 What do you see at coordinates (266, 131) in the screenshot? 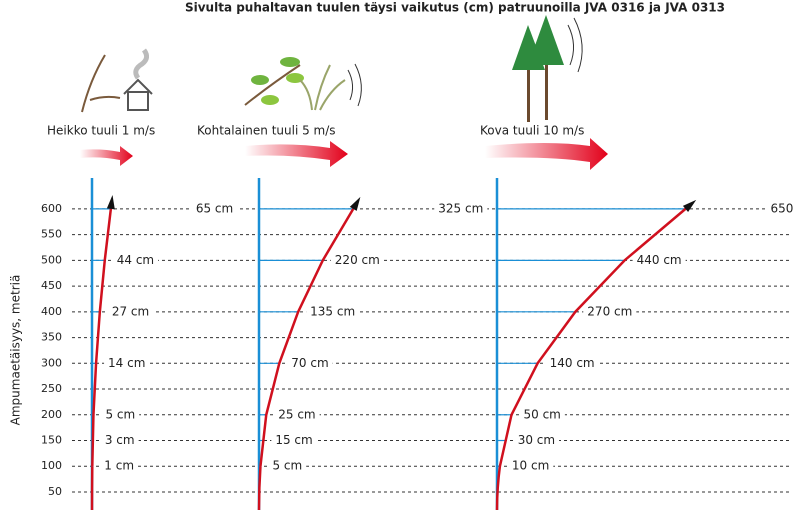
I see `panel-title: Kohtalainen tuuli 5 m/s` at bounding box center [266, 131].